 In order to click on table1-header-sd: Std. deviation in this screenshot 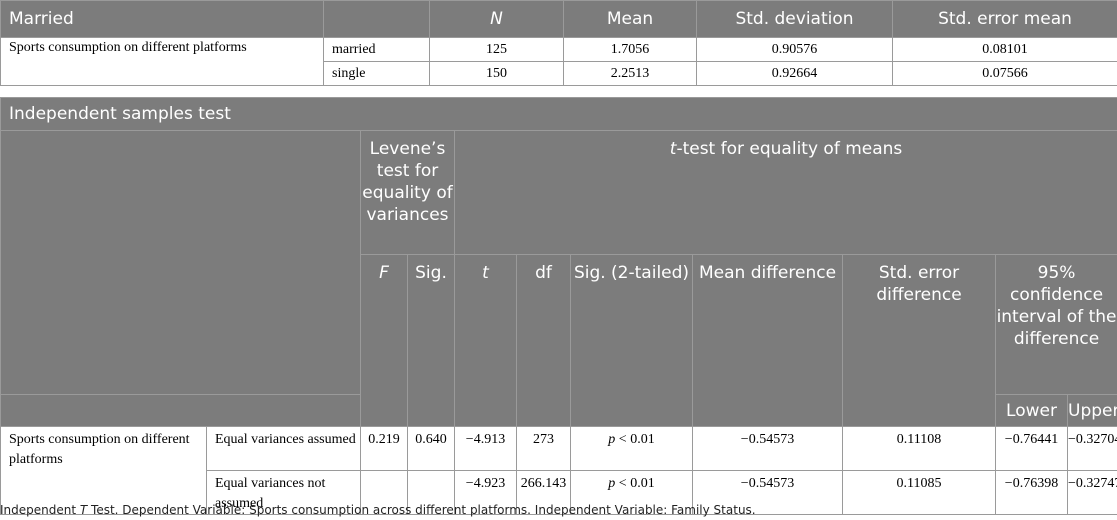, I will do `click(794, 19)`.